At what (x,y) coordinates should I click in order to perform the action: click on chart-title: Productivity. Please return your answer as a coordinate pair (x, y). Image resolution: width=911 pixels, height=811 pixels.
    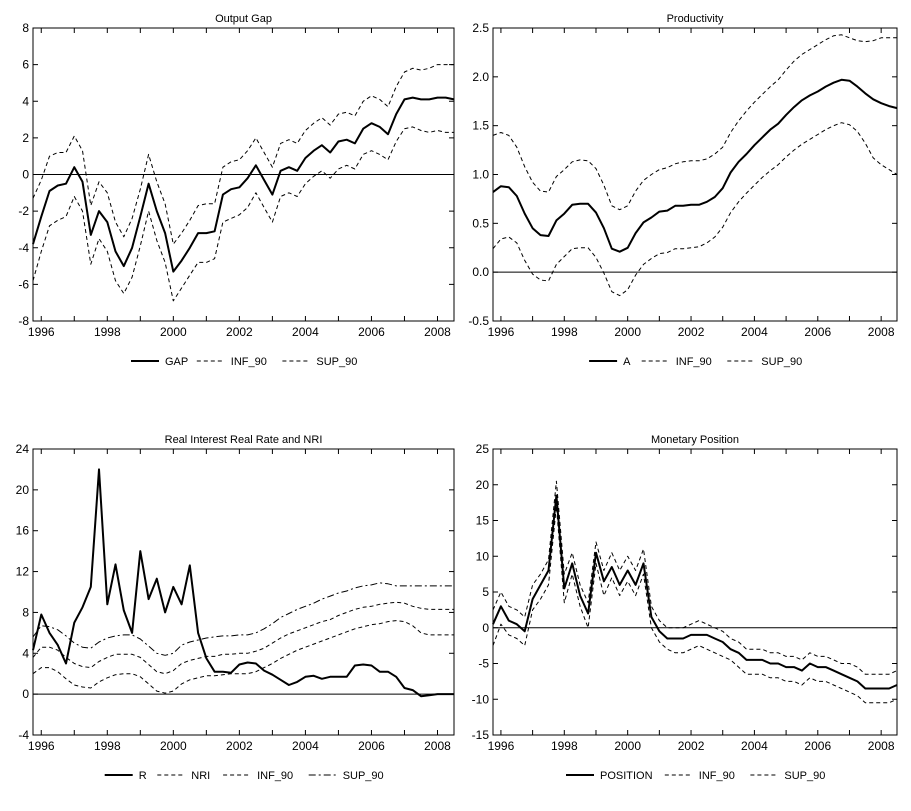
    Looking at the image, I should click on (695, 19).